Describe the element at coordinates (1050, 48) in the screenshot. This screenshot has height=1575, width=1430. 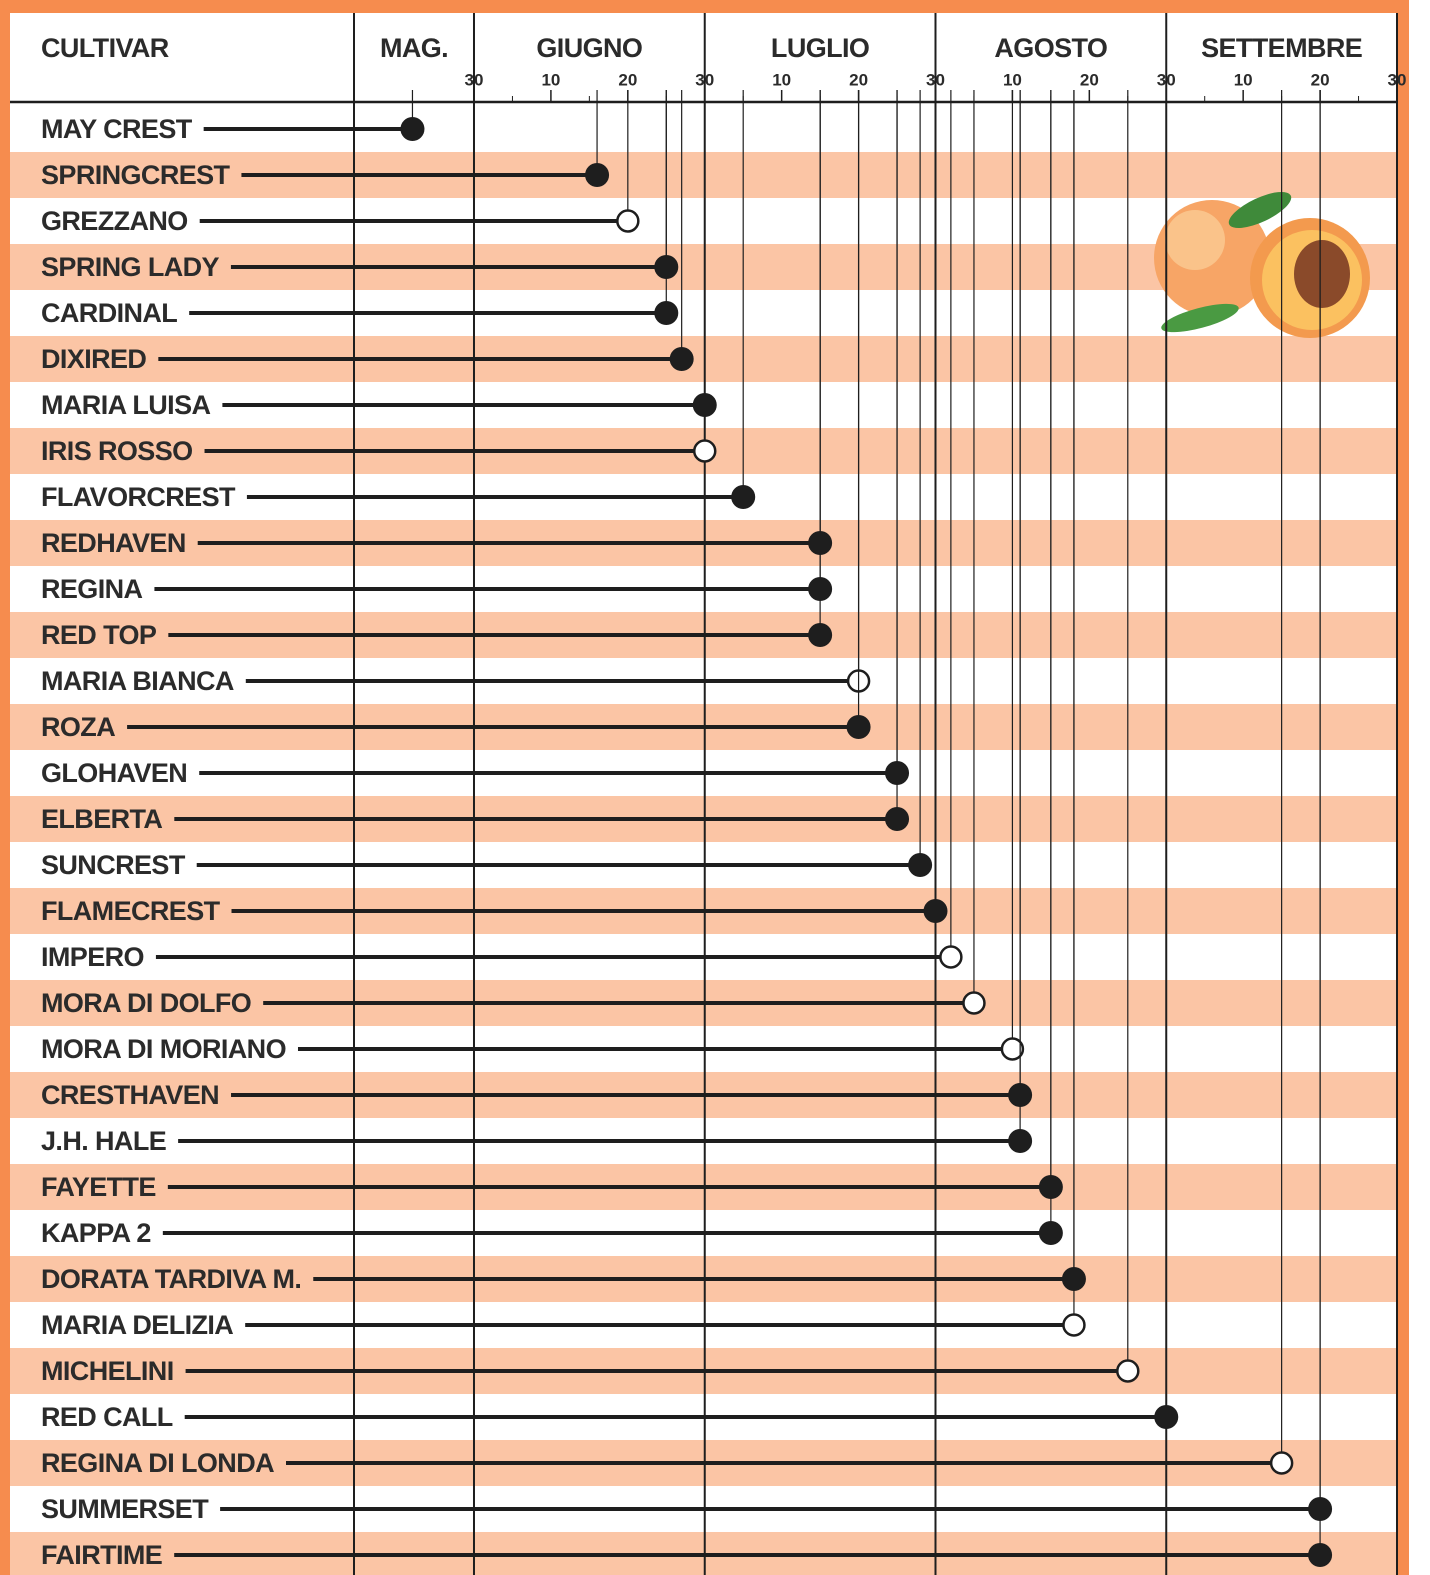
I see `month-label: AGOSTO` at that location.